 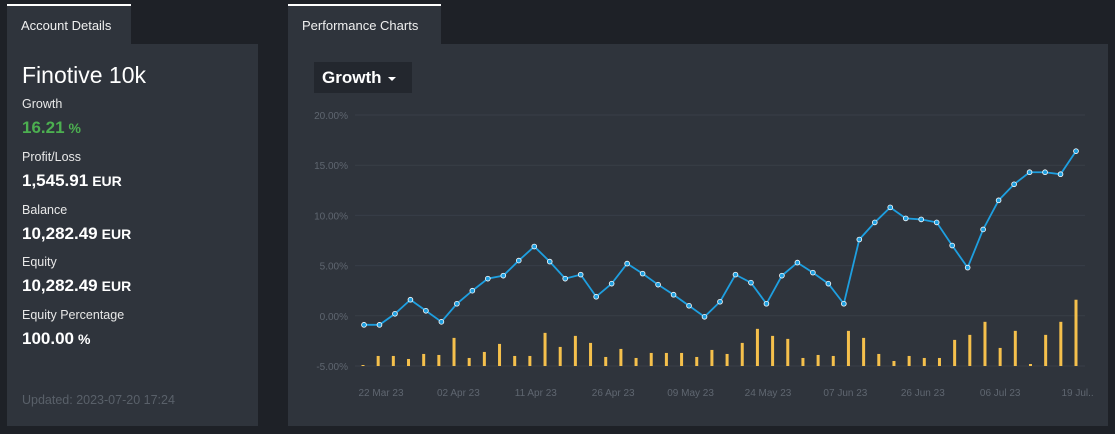 What do you see at coordinates (60, 233) in the screenshot?
I see `balance-number: 10,282.49` at bounding box center [60, 233].